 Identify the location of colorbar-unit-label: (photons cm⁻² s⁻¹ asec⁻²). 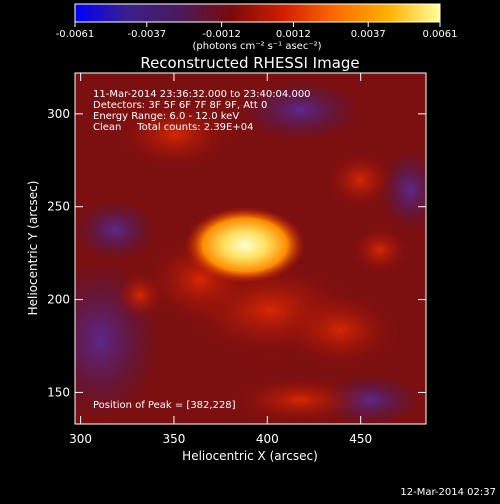
(256, 46).